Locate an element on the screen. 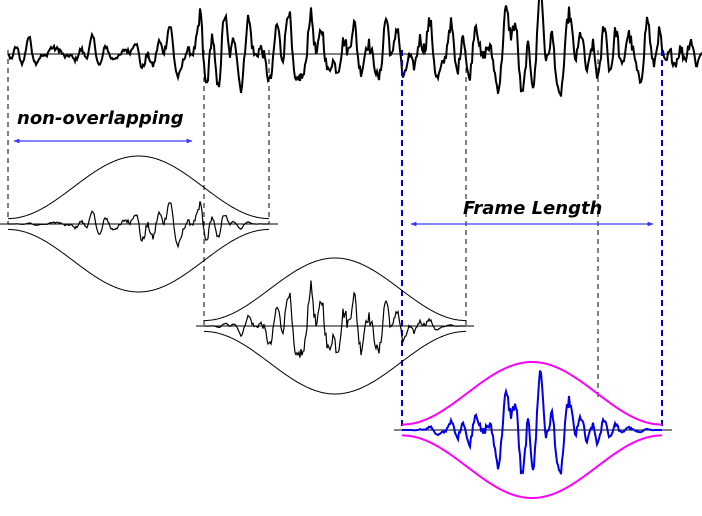 The image size is (702, 516). frame-3-windowed-signal is located at coordinates (532, 422).